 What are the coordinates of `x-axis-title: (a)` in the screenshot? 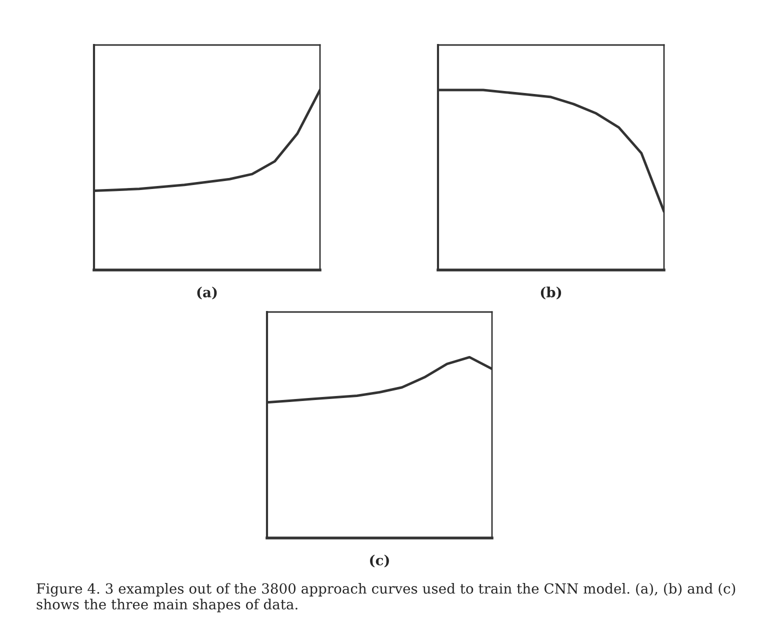 It's located at (207, 293).